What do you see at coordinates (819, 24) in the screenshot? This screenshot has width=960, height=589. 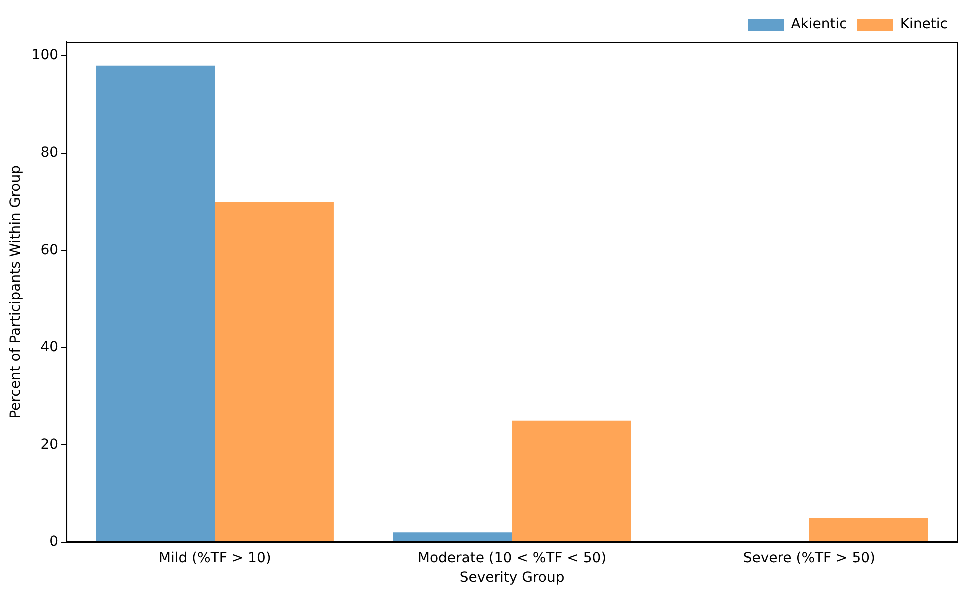 I see `legend-label: Akientic` at bounding box center [819, 24].